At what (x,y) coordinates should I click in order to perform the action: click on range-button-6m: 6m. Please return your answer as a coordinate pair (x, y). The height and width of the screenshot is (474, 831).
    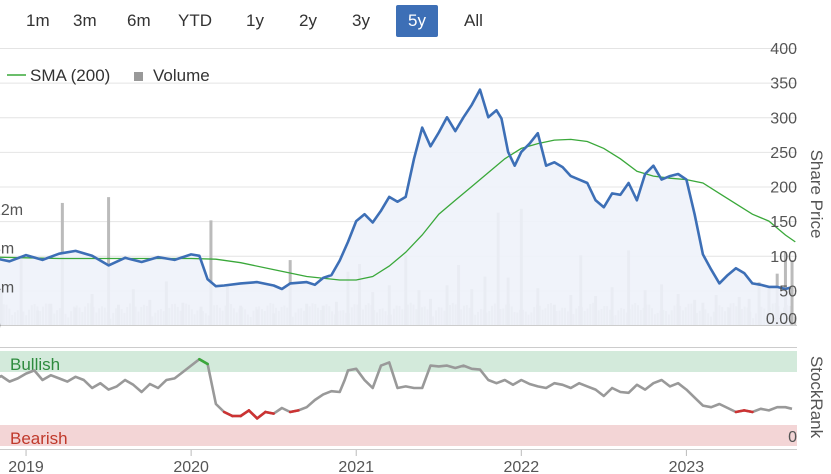
    Looking at the image, I should click on (139, 20).